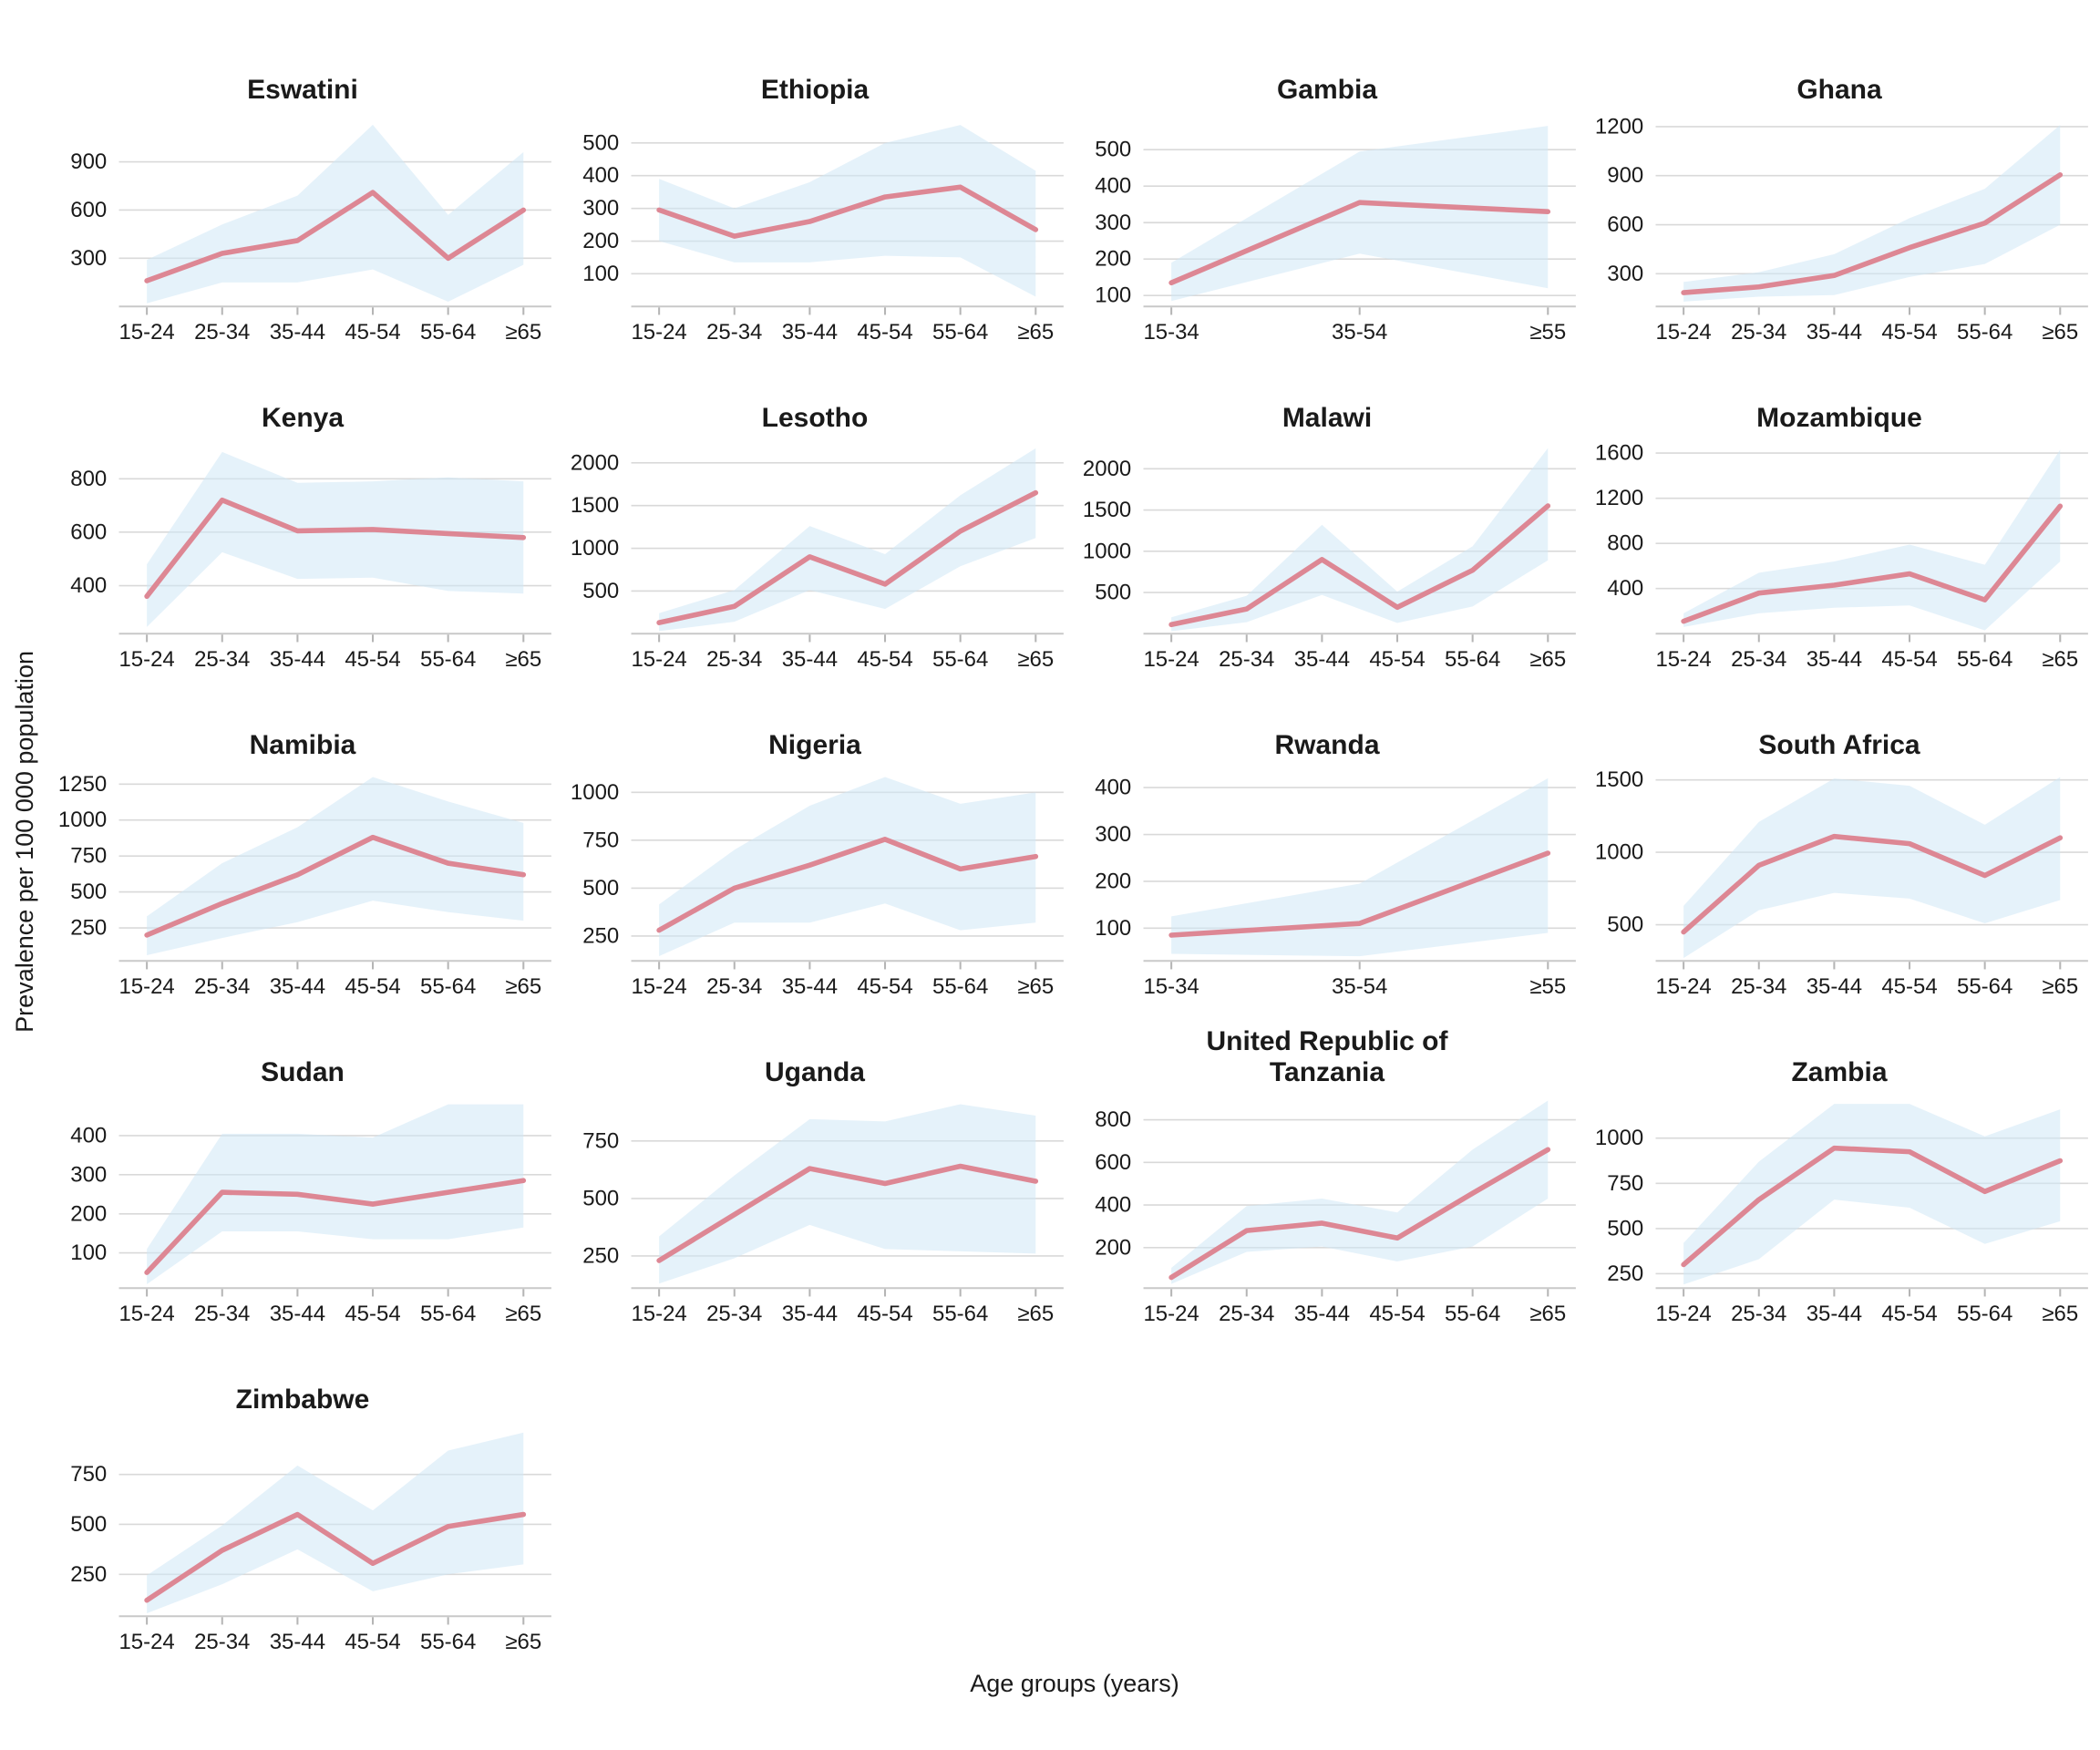 This screenshot has height=1750, width=2100. Describe the element at coordinates (1327, 91) in the screenshot. I see `panel-title-text: Gambia` at that location.